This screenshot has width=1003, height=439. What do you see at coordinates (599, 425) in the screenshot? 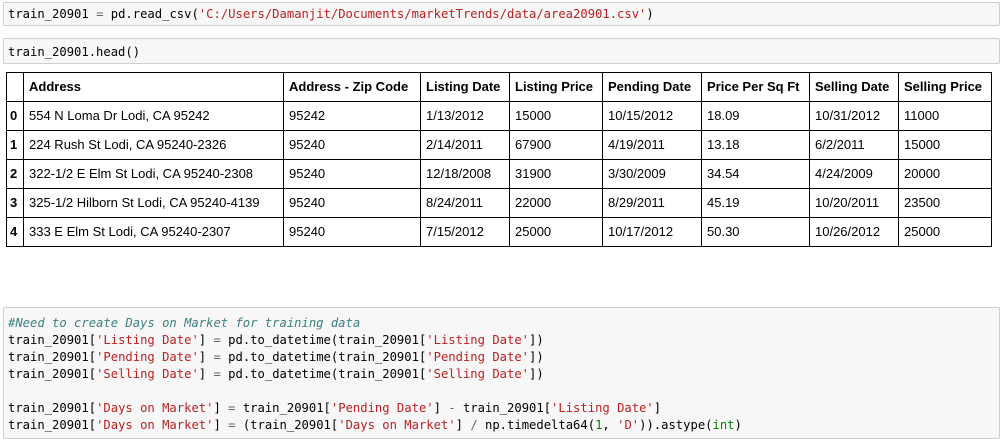
I see `code-number: 1` at bounding box center [599, 425].